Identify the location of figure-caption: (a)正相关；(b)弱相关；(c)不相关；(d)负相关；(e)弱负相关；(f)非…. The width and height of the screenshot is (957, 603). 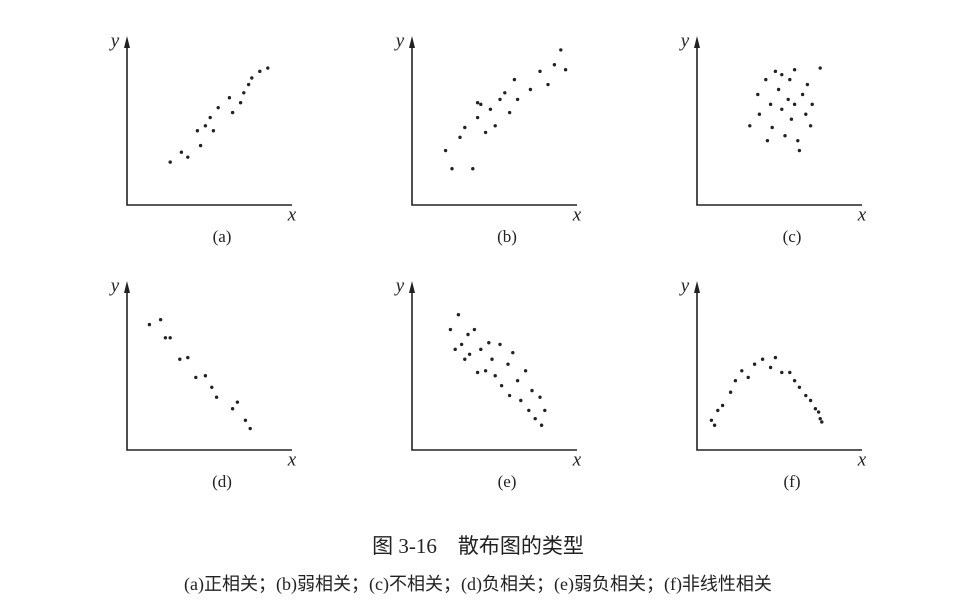
(478, 584).